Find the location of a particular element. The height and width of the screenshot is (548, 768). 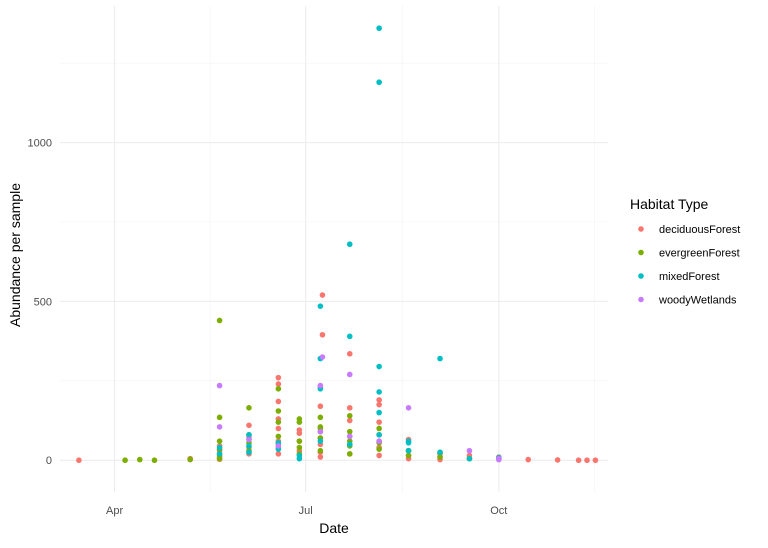

x-tick-label: Jul is located at coordinates (306, 511).